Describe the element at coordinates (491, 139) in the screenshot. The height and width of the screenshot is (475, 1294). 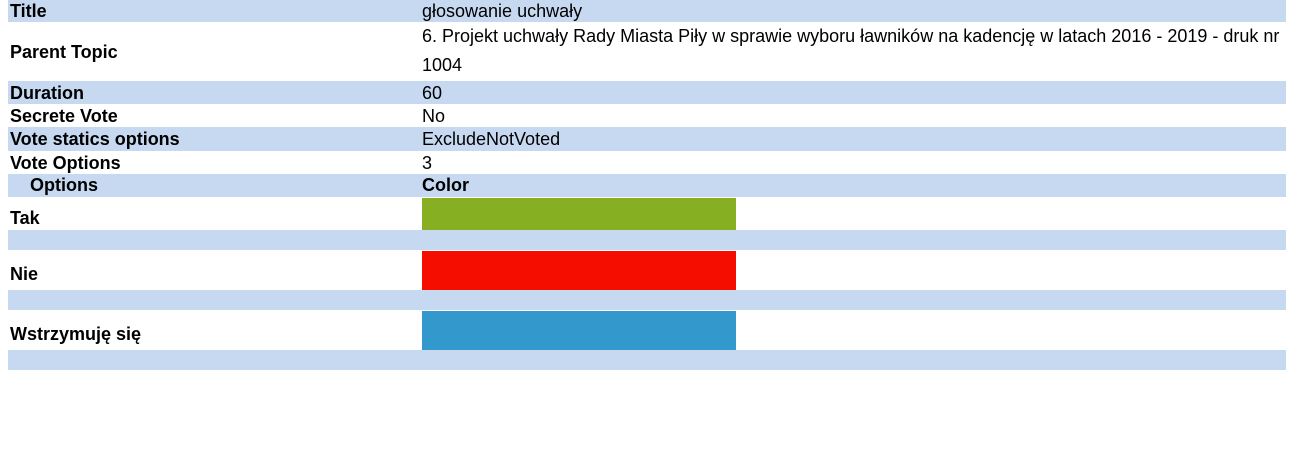
I see `field-value: ExcludeNotVoted` at that location.